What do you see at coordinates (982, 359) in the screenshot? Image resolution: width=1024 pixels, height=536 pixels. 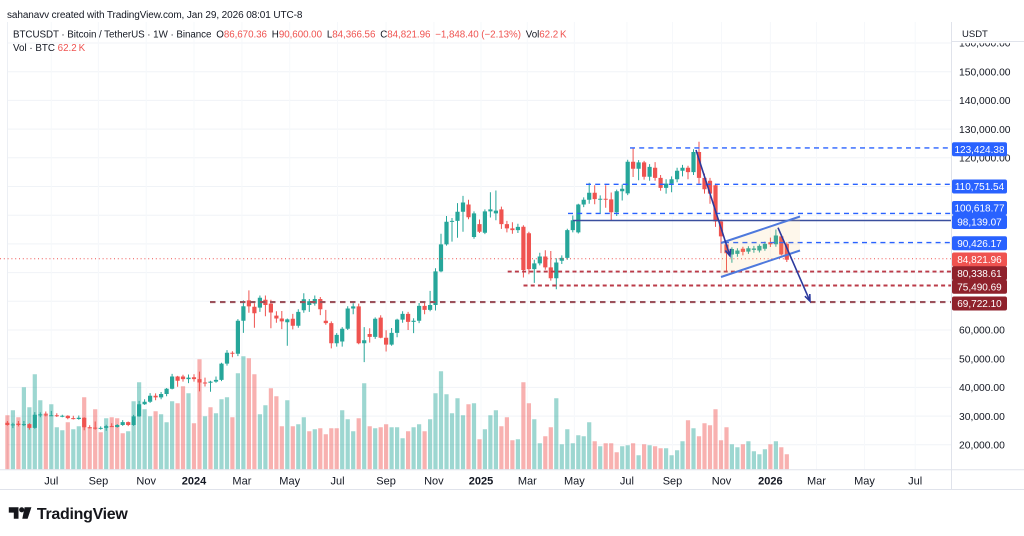 I see `svg-text: 50,000.00` at bounding box center [982, 359].